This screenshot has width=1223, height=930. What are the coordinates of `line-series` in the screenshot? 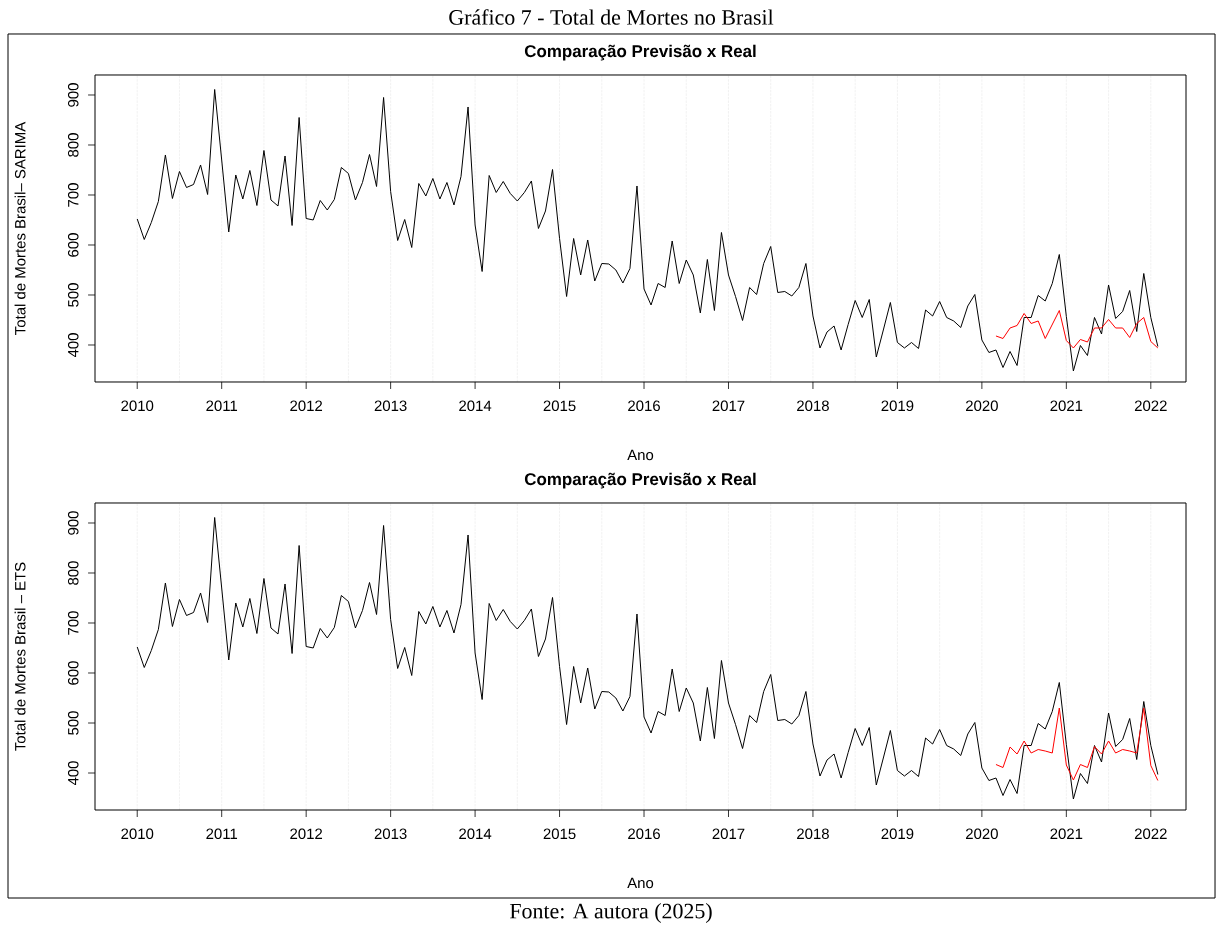 It's located at (1077, 744).